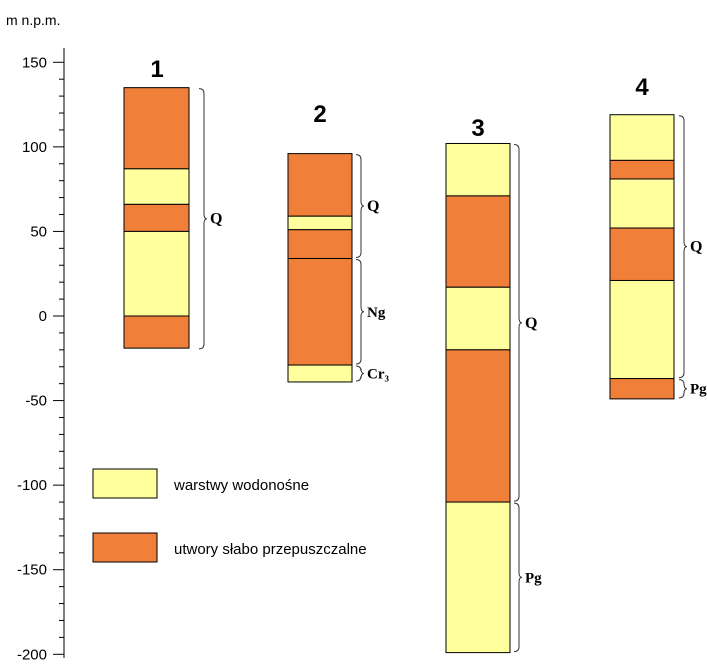 Image resolution: width=707 pixels, height=666 pixels. I want to click on legend-swatch-low-permeability, so click(125, 547).